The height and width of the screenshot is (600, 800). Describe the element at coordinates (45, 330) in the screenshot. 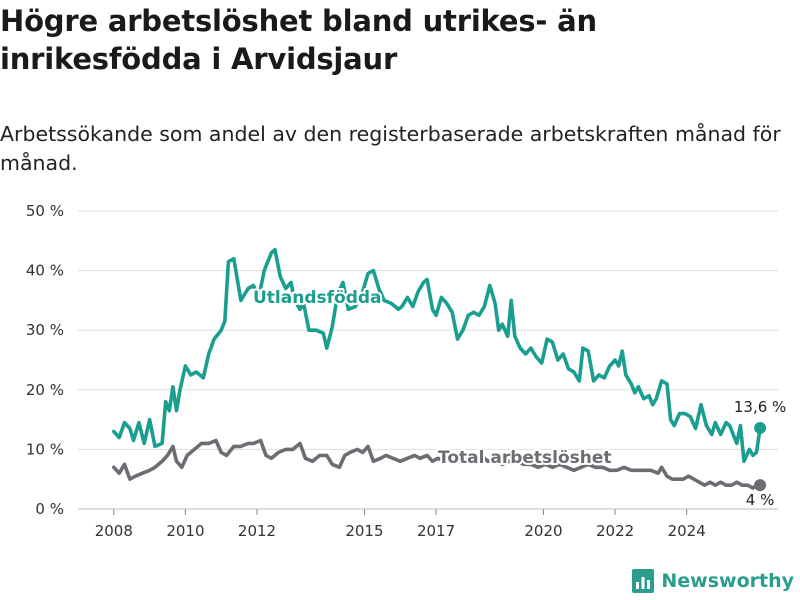

I see `y-tick-label: 30 %` at that location.